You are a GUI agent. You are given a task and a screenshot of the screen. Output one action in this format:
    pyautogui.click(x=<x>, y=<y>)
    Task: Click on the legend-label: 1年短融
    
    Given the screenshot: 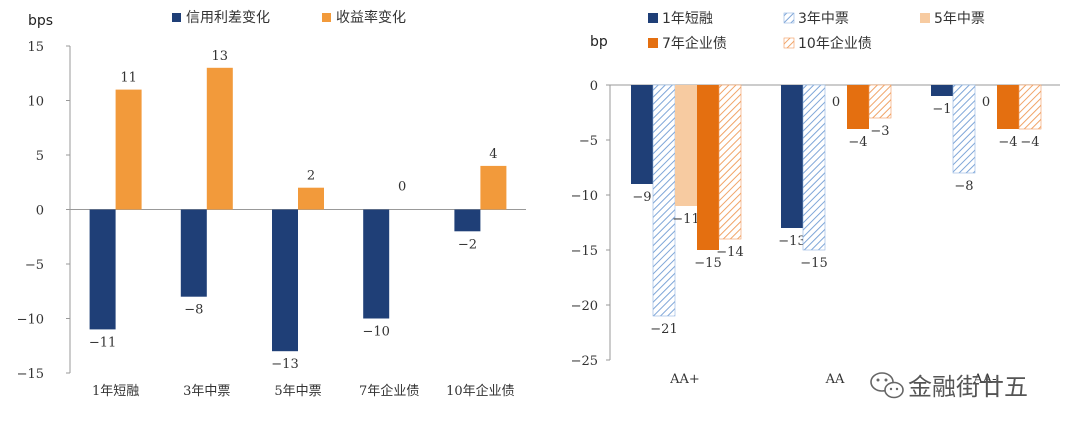 What is the action you would take?
    pyautogui.click(x=687, y=19)
    